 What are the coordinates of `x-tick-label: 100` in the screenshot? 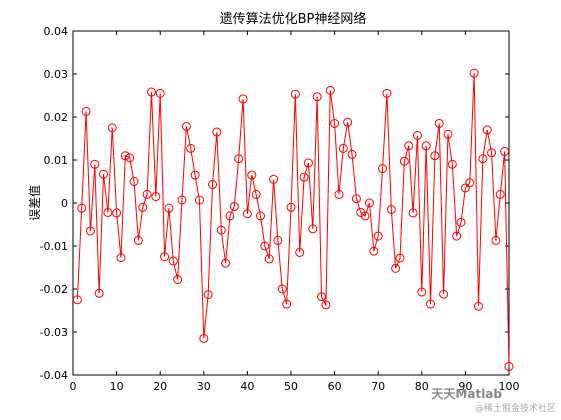 It's located at (509, 386).